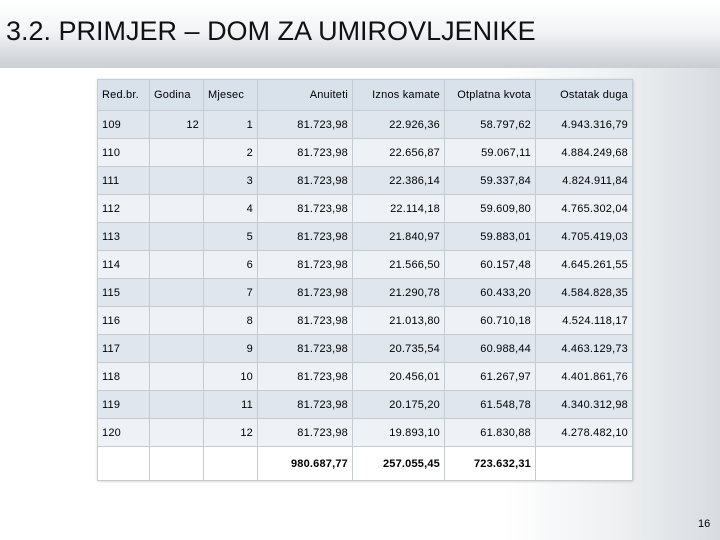  Describe the element at coordinates (490, 208) in the screenshot. I see `cell-otplatna-kvota: 59.609,80` at that location.